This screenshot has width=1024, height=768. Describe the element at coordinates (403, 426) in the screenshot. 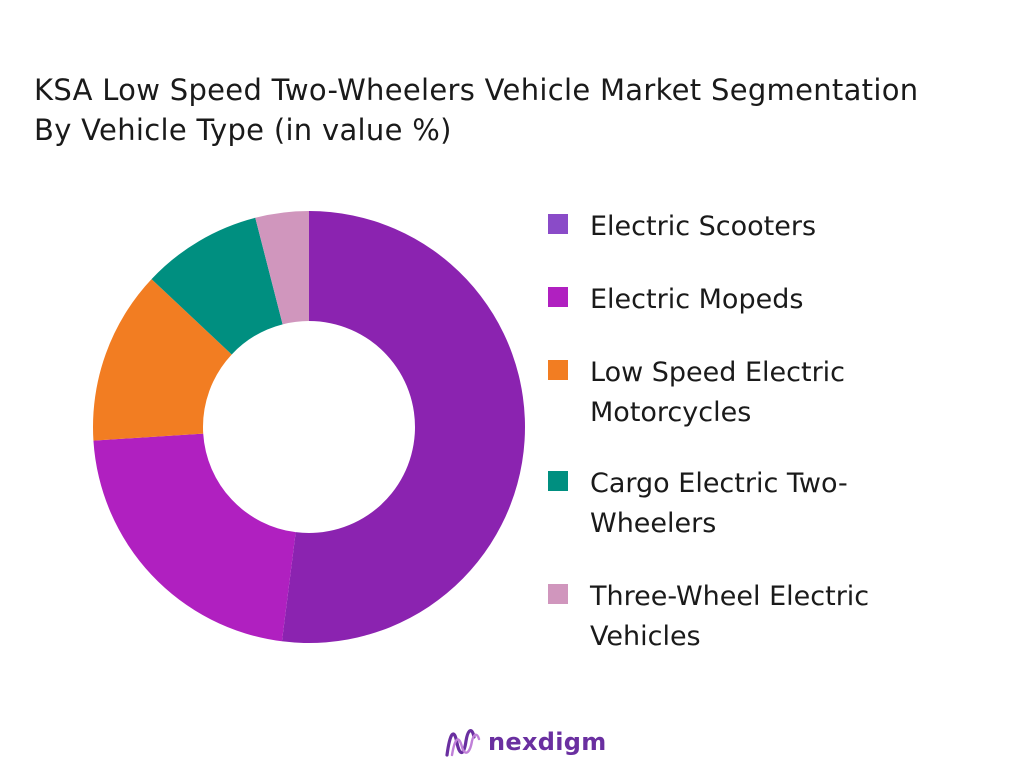

I see `donut-slice-electric-scooters` at that location.